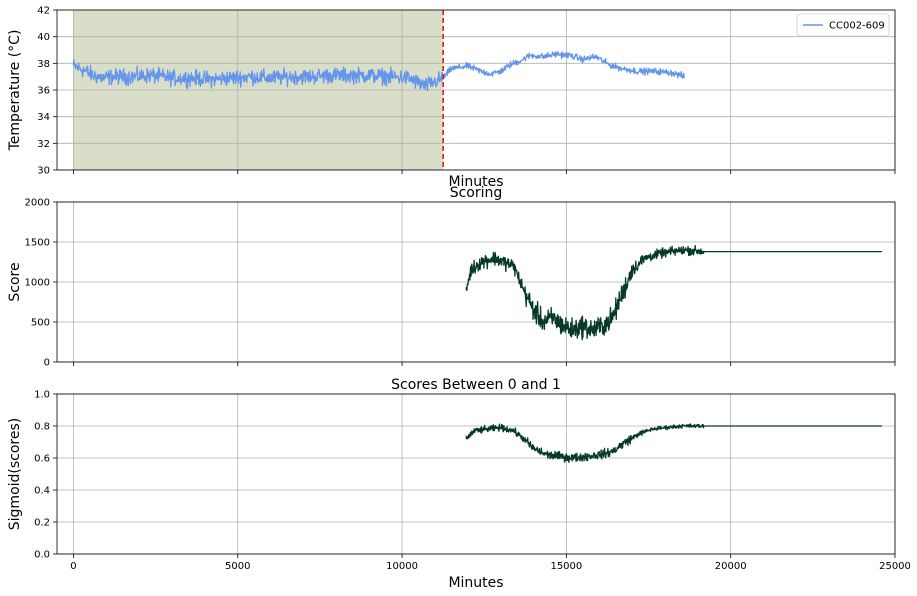  I want to click on sigmoid-ytick-label-2: 0.4, so click(42, 491).